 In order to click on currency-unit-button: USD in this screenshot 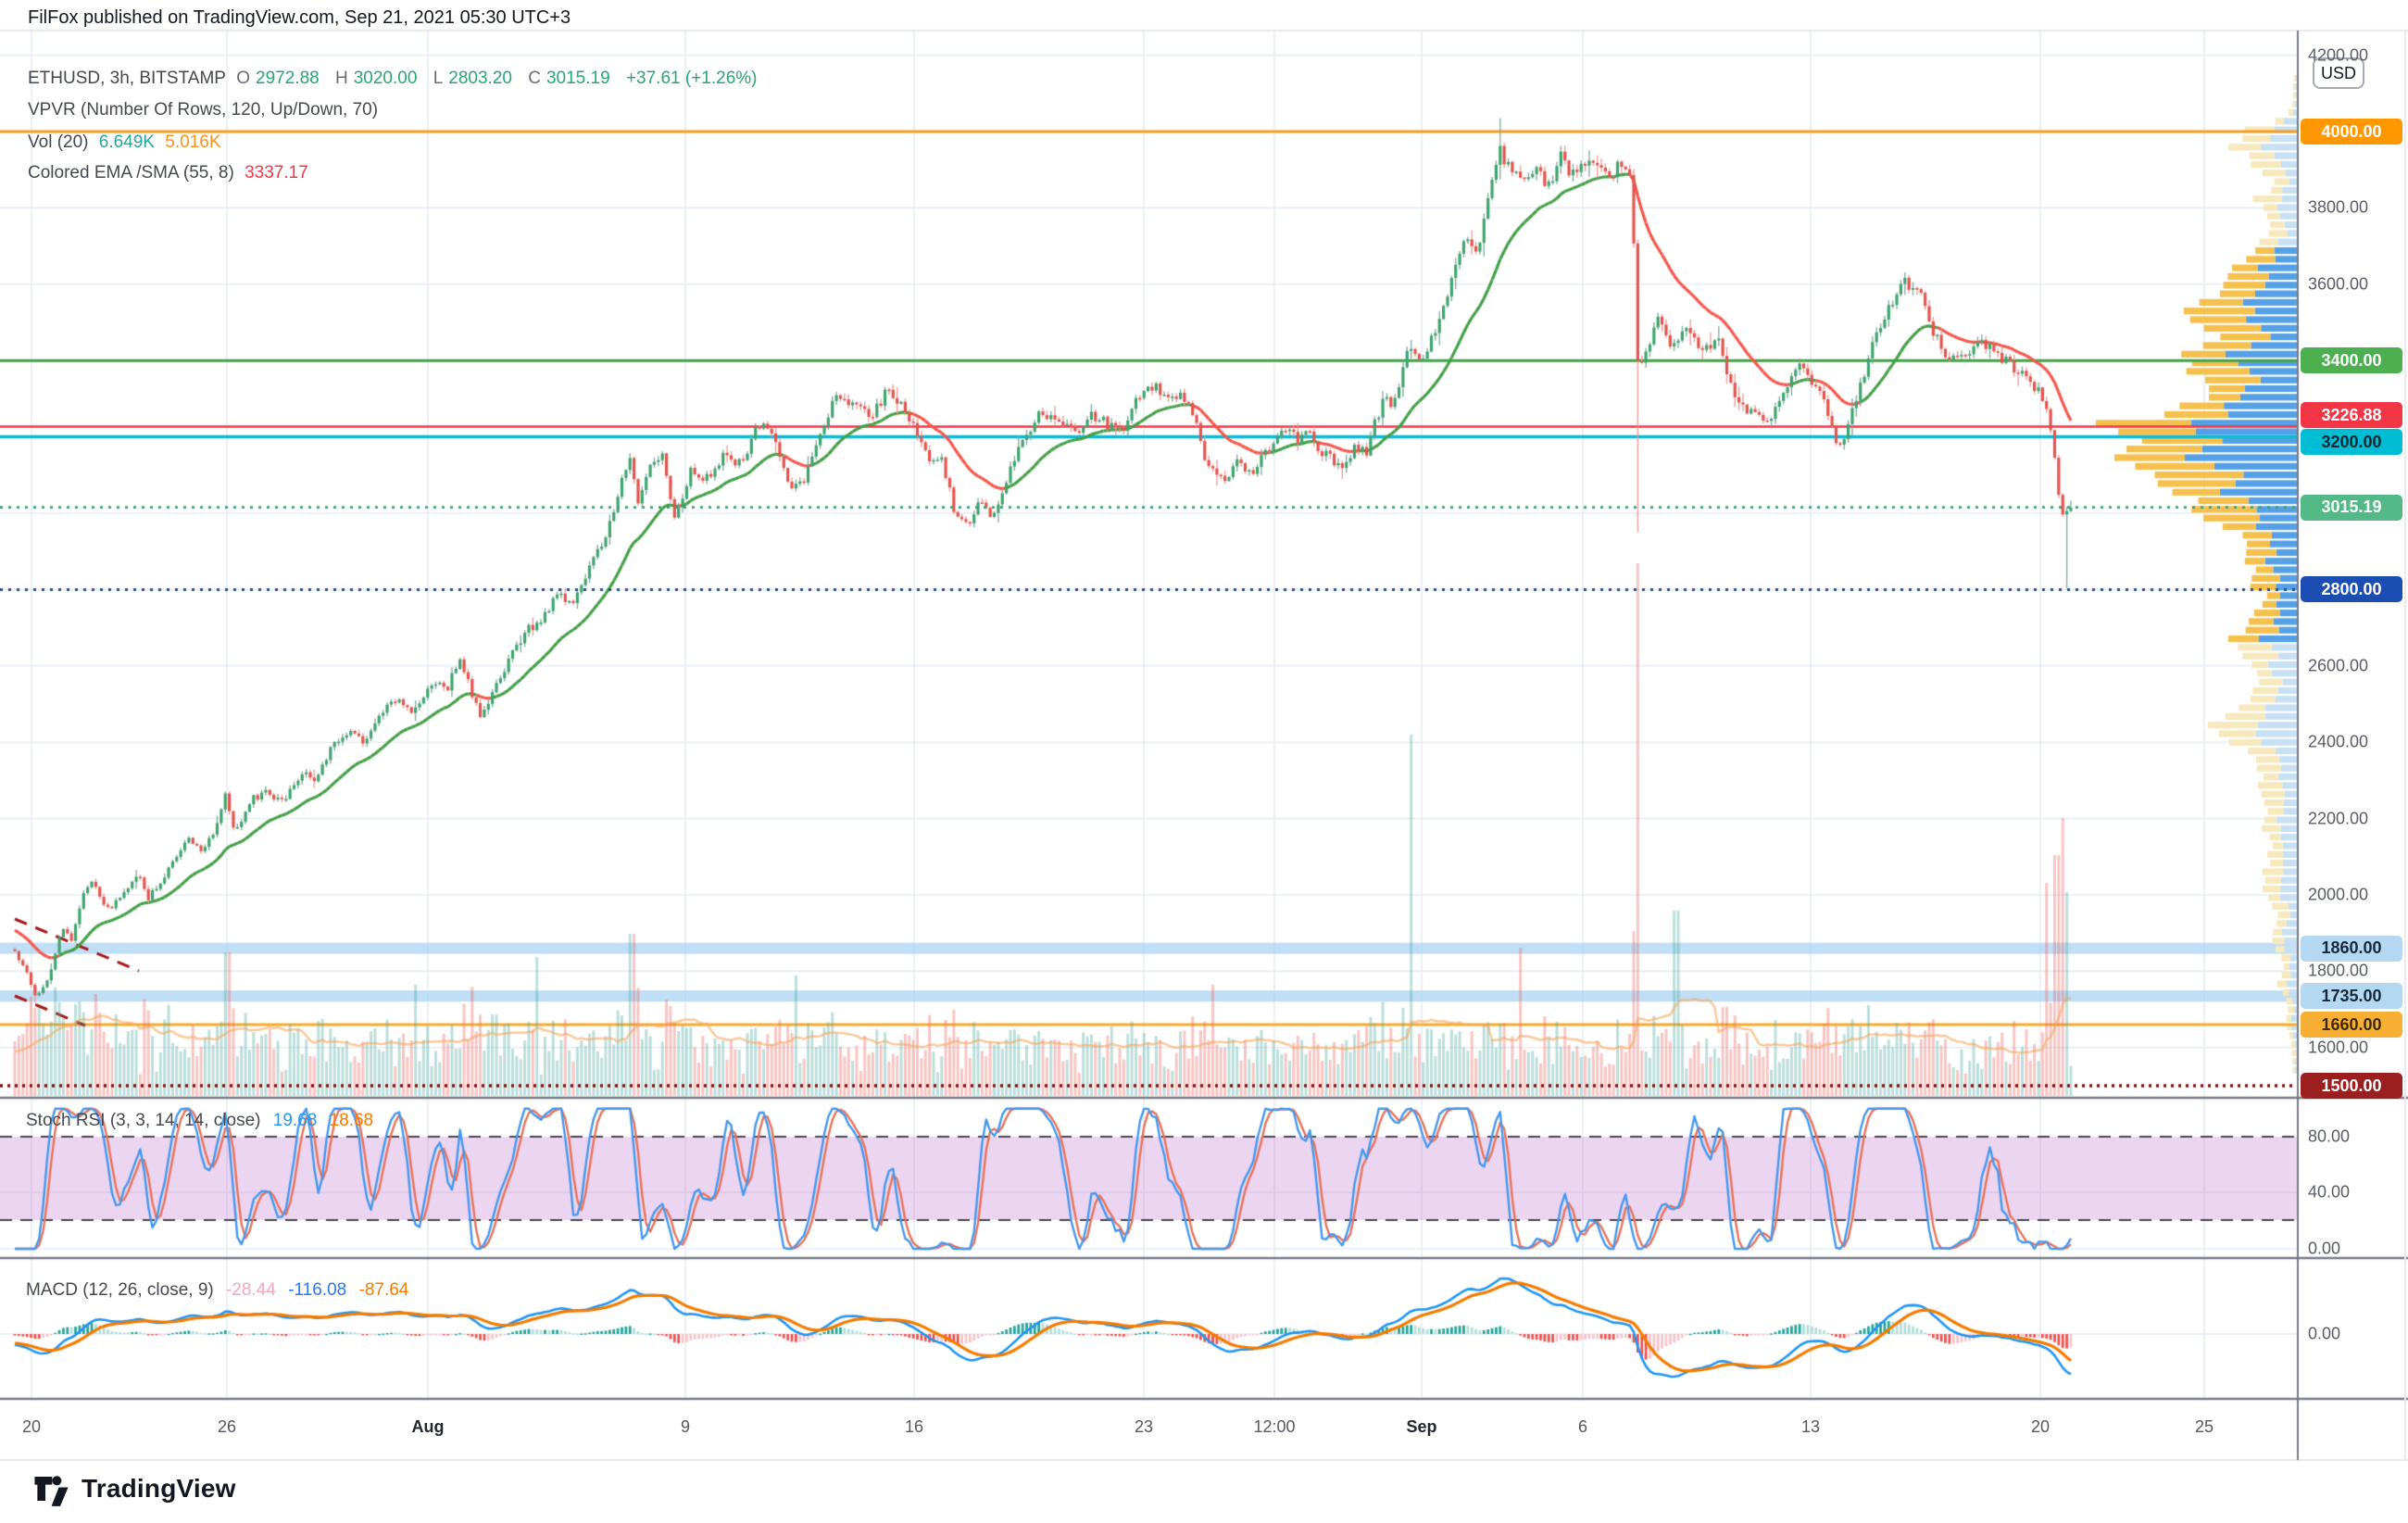, I will do `click(2338, 73)`.